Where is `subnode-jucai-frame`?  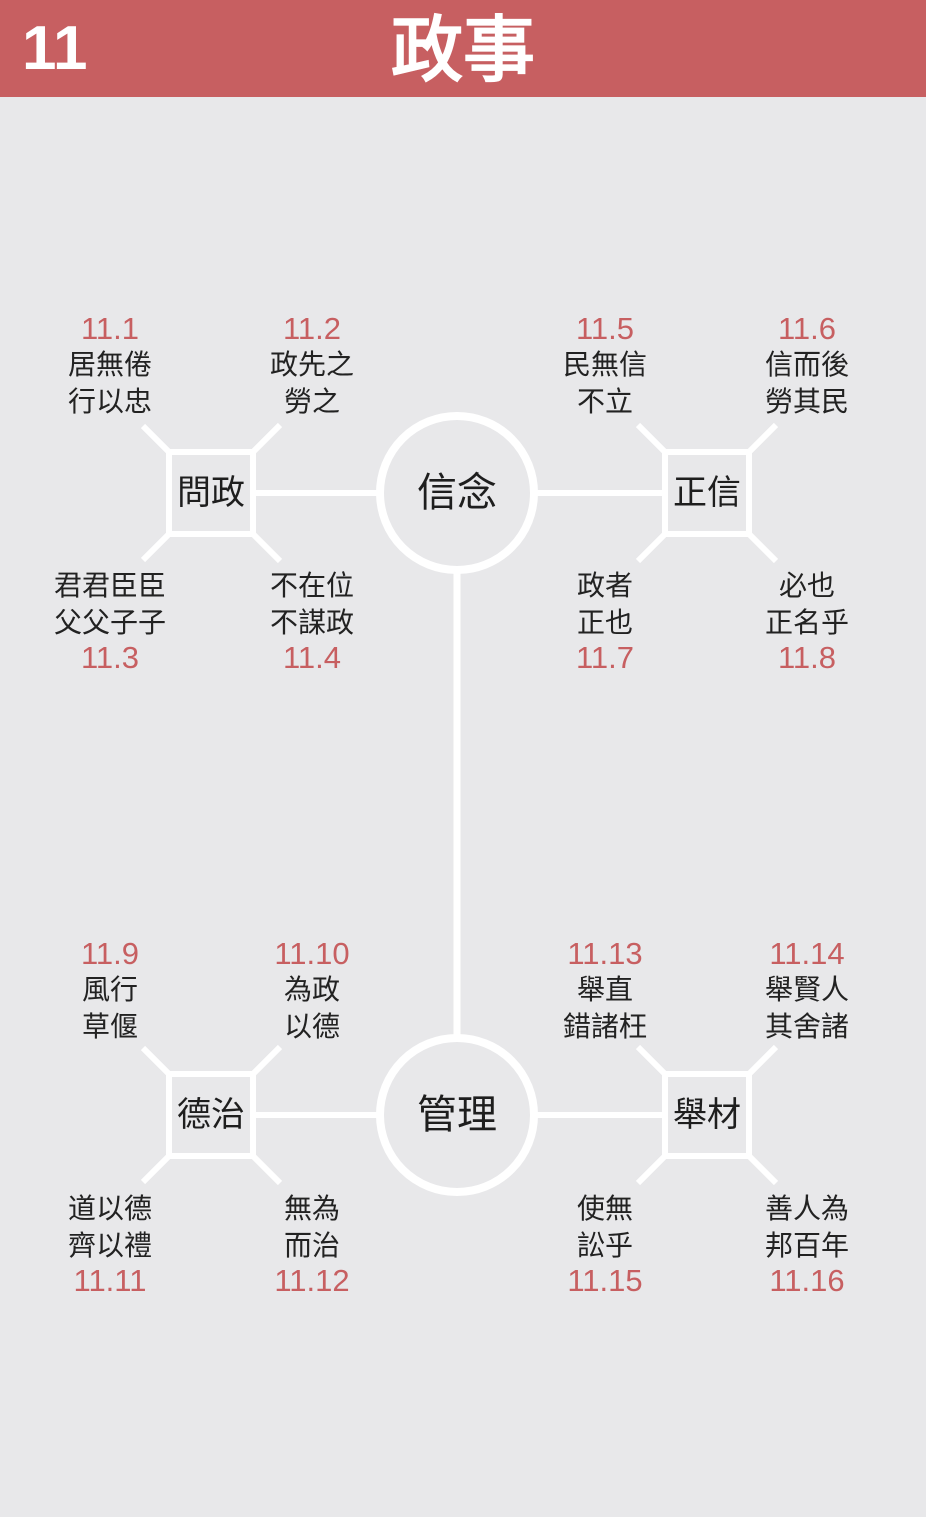 subnode-jucai-frame is located at coordinates (707, 1115).